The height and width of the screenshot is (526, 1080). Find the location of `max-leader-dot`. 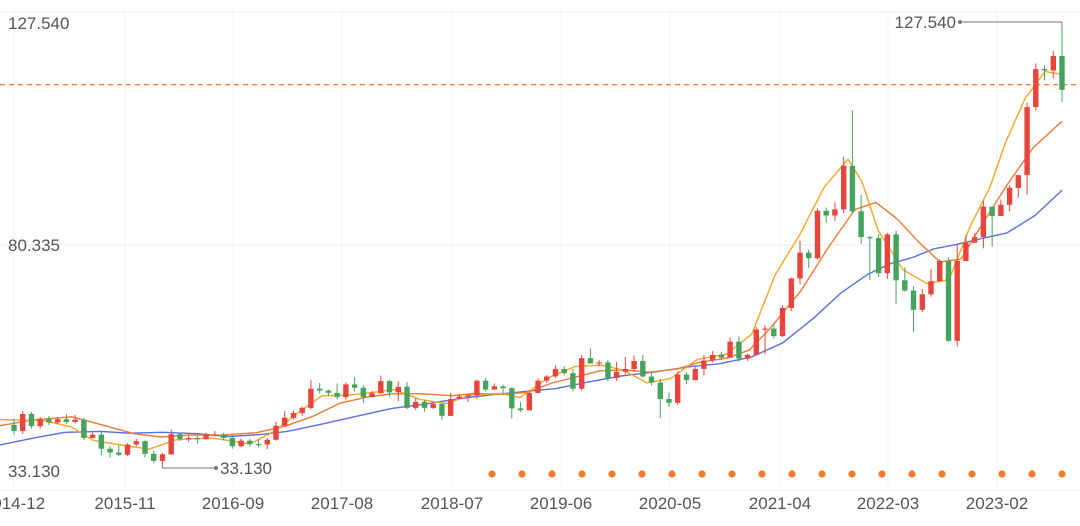

max-leader-dot is located at coordinates (960, 22).